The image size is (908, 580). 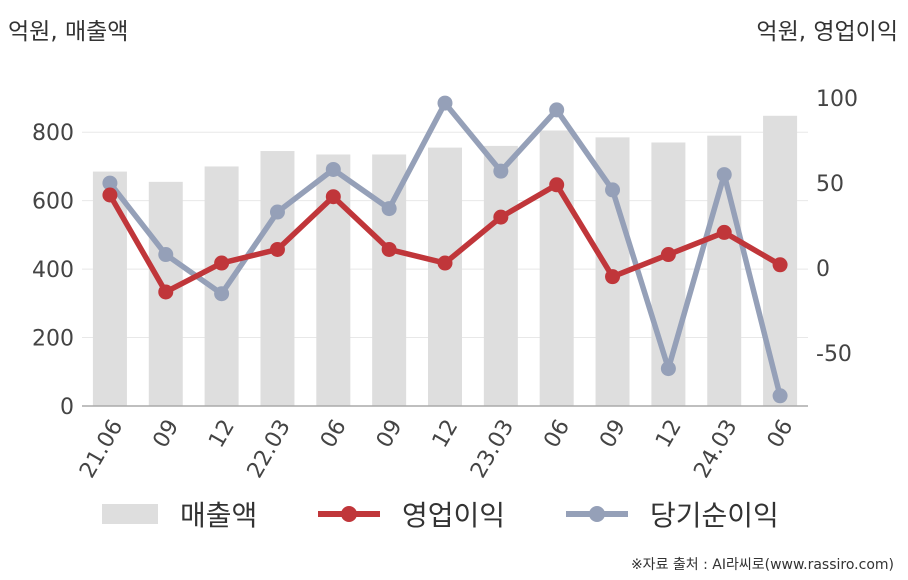 I want to click on legend-item-revenue: 매출액, so click(x=179, y=514).